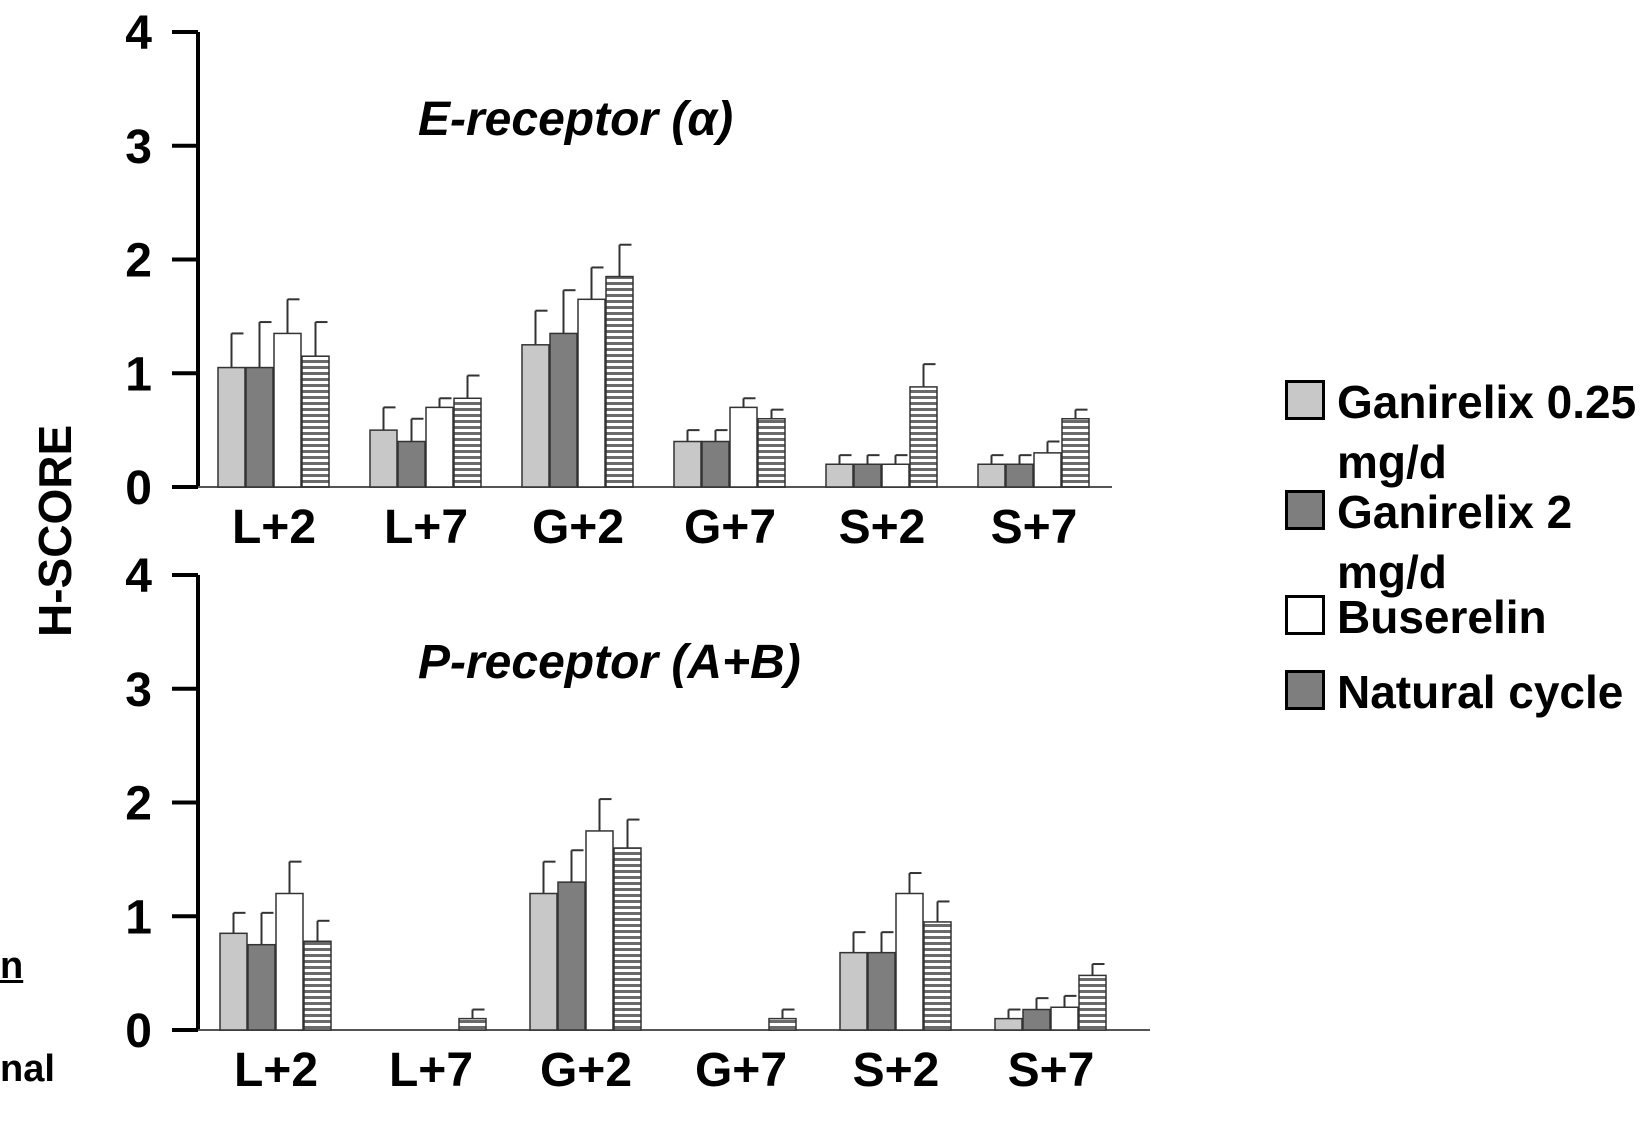 Image resolution: width=1645 pixels, height=1144 pixels. I want to click on legend-item-natural-cycle: Natural cycle, so click(1465, 732).